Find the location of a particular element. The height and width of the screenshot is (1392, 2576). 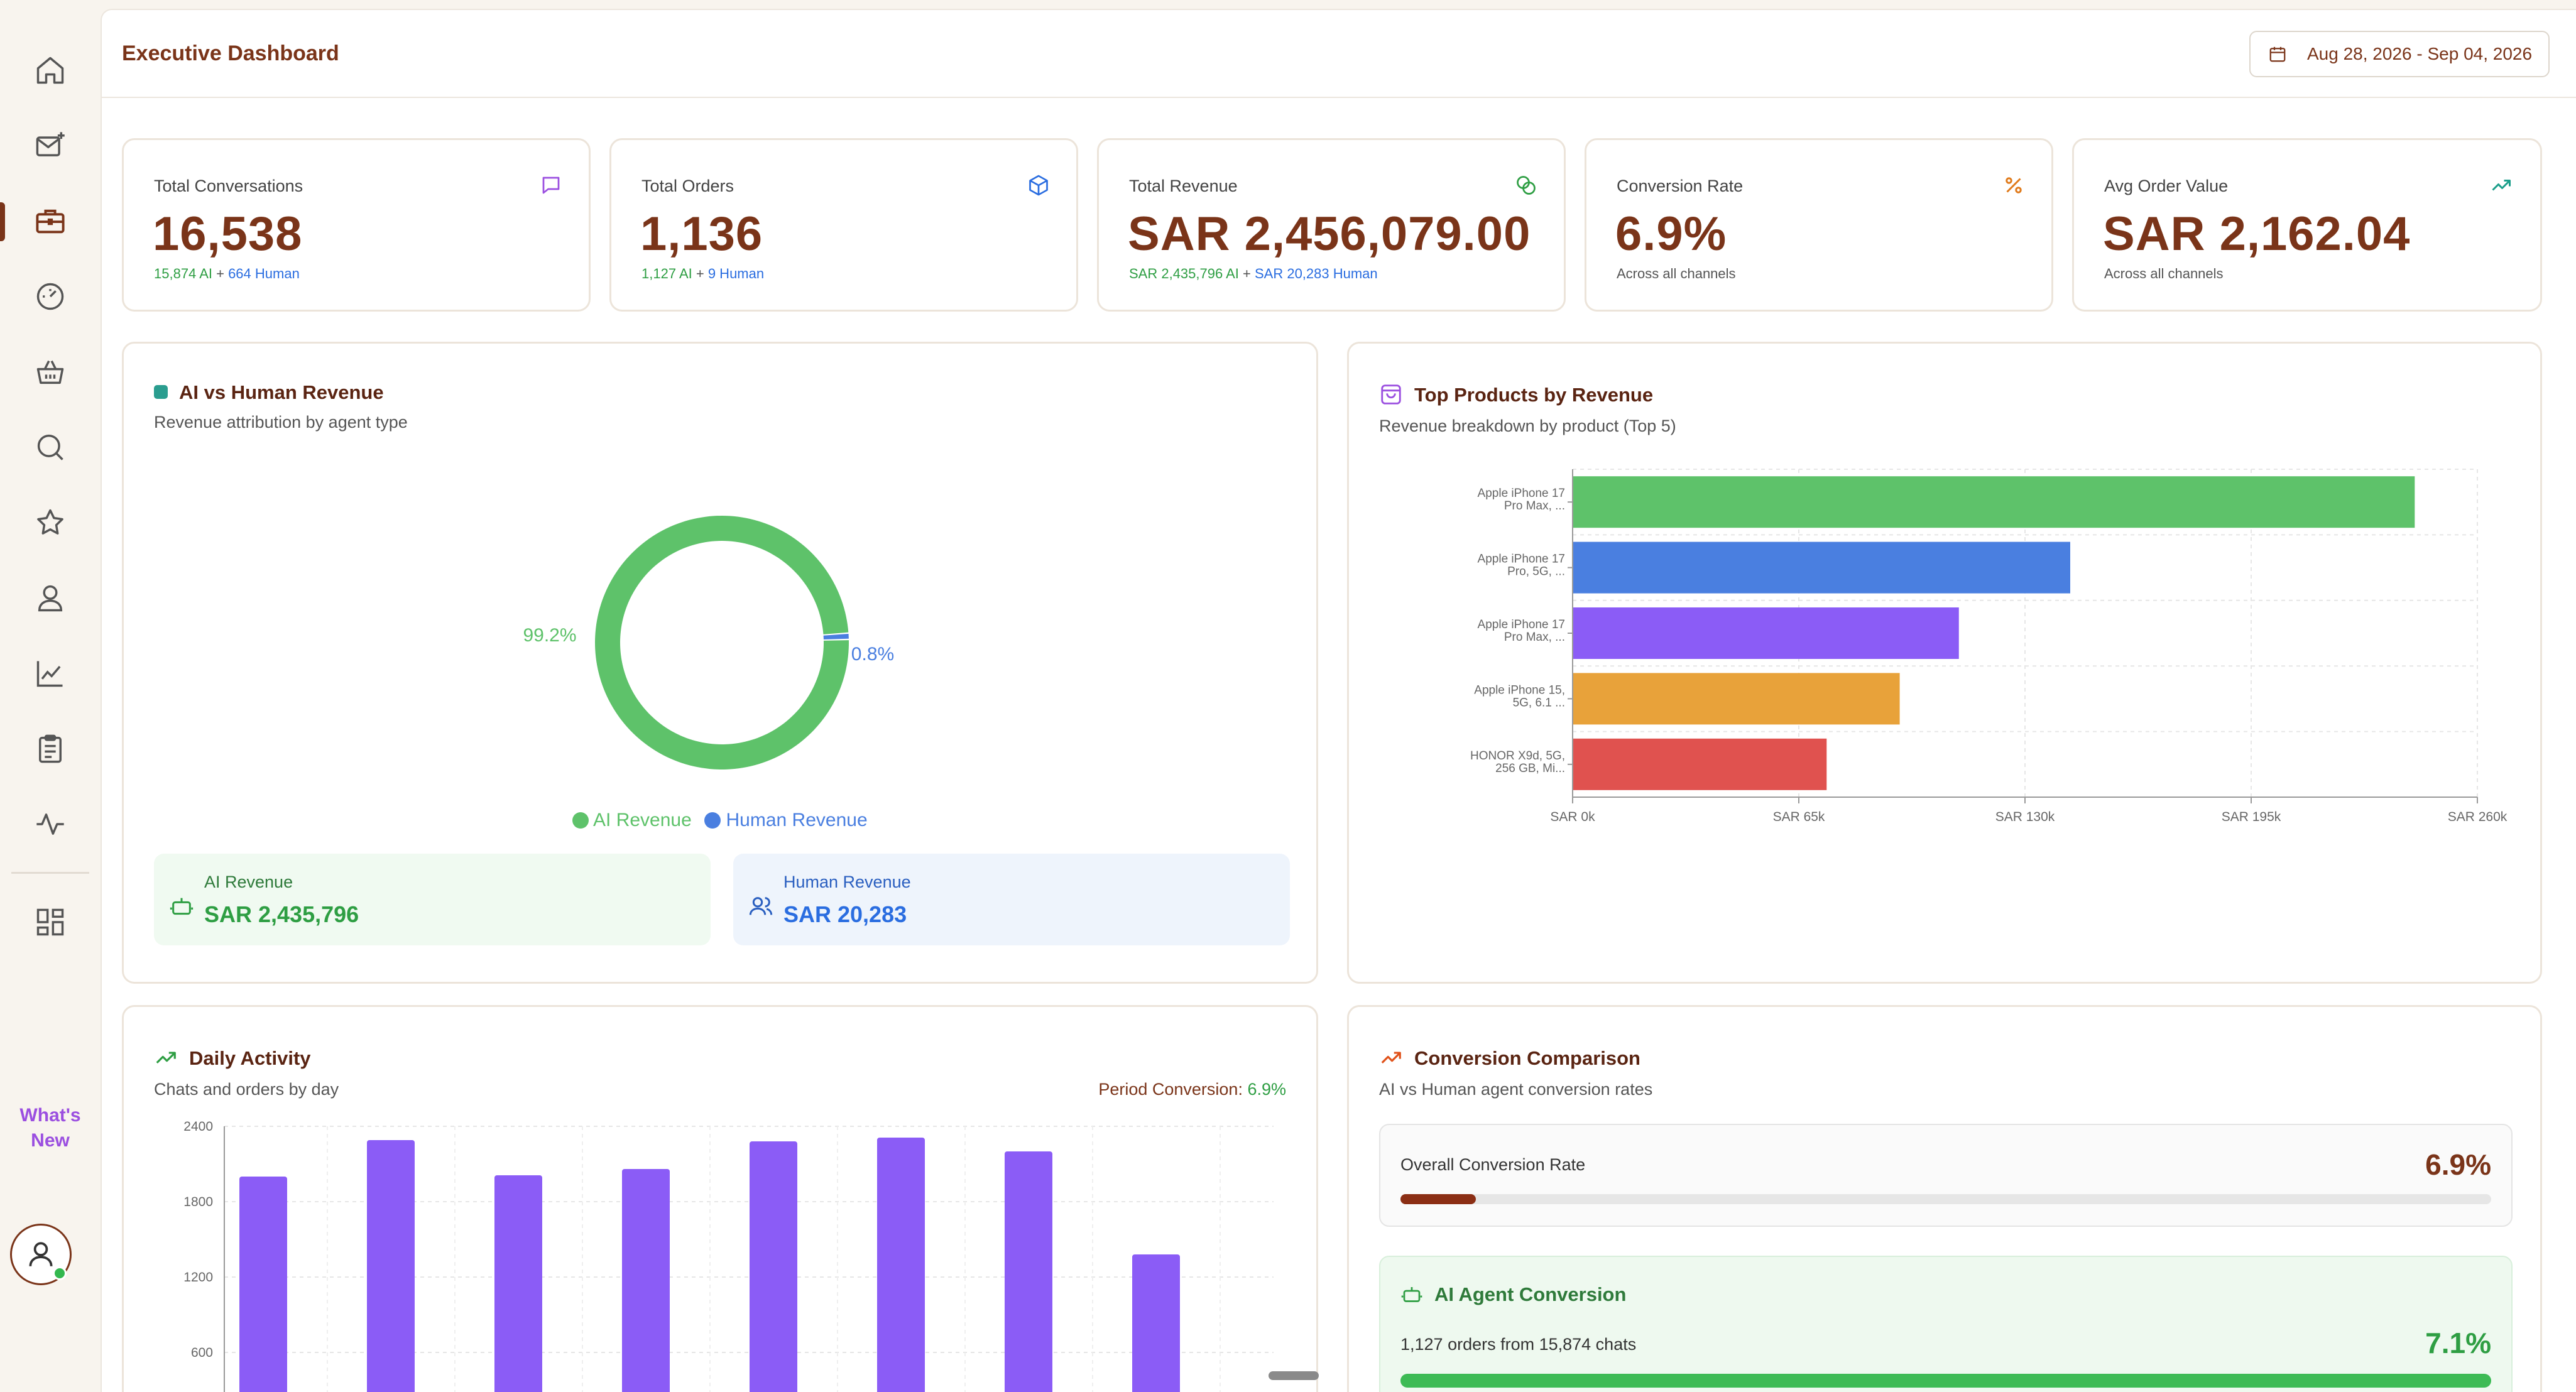

product-label: Apple iPhone 15, is located at coordinates (1520, 690).